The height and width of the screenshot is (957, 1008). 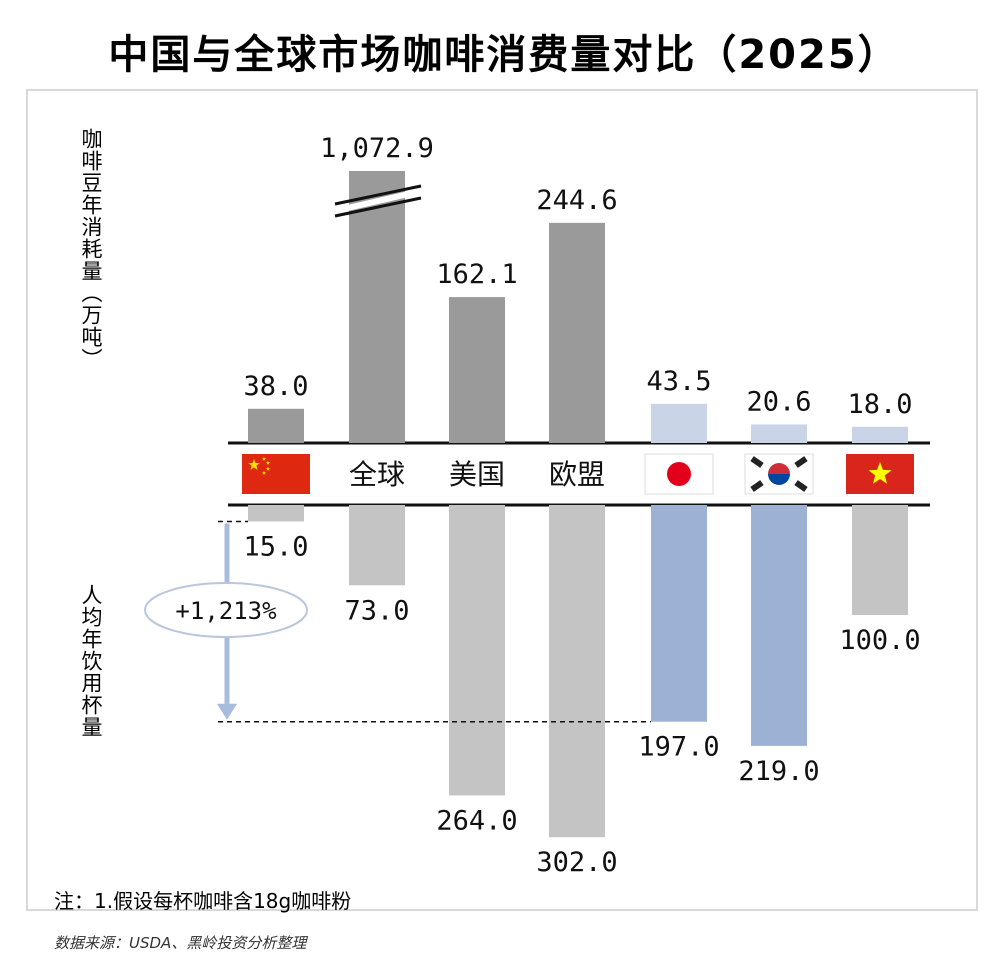 I want to click on china-flag-icon, so click(x=276, y=474).